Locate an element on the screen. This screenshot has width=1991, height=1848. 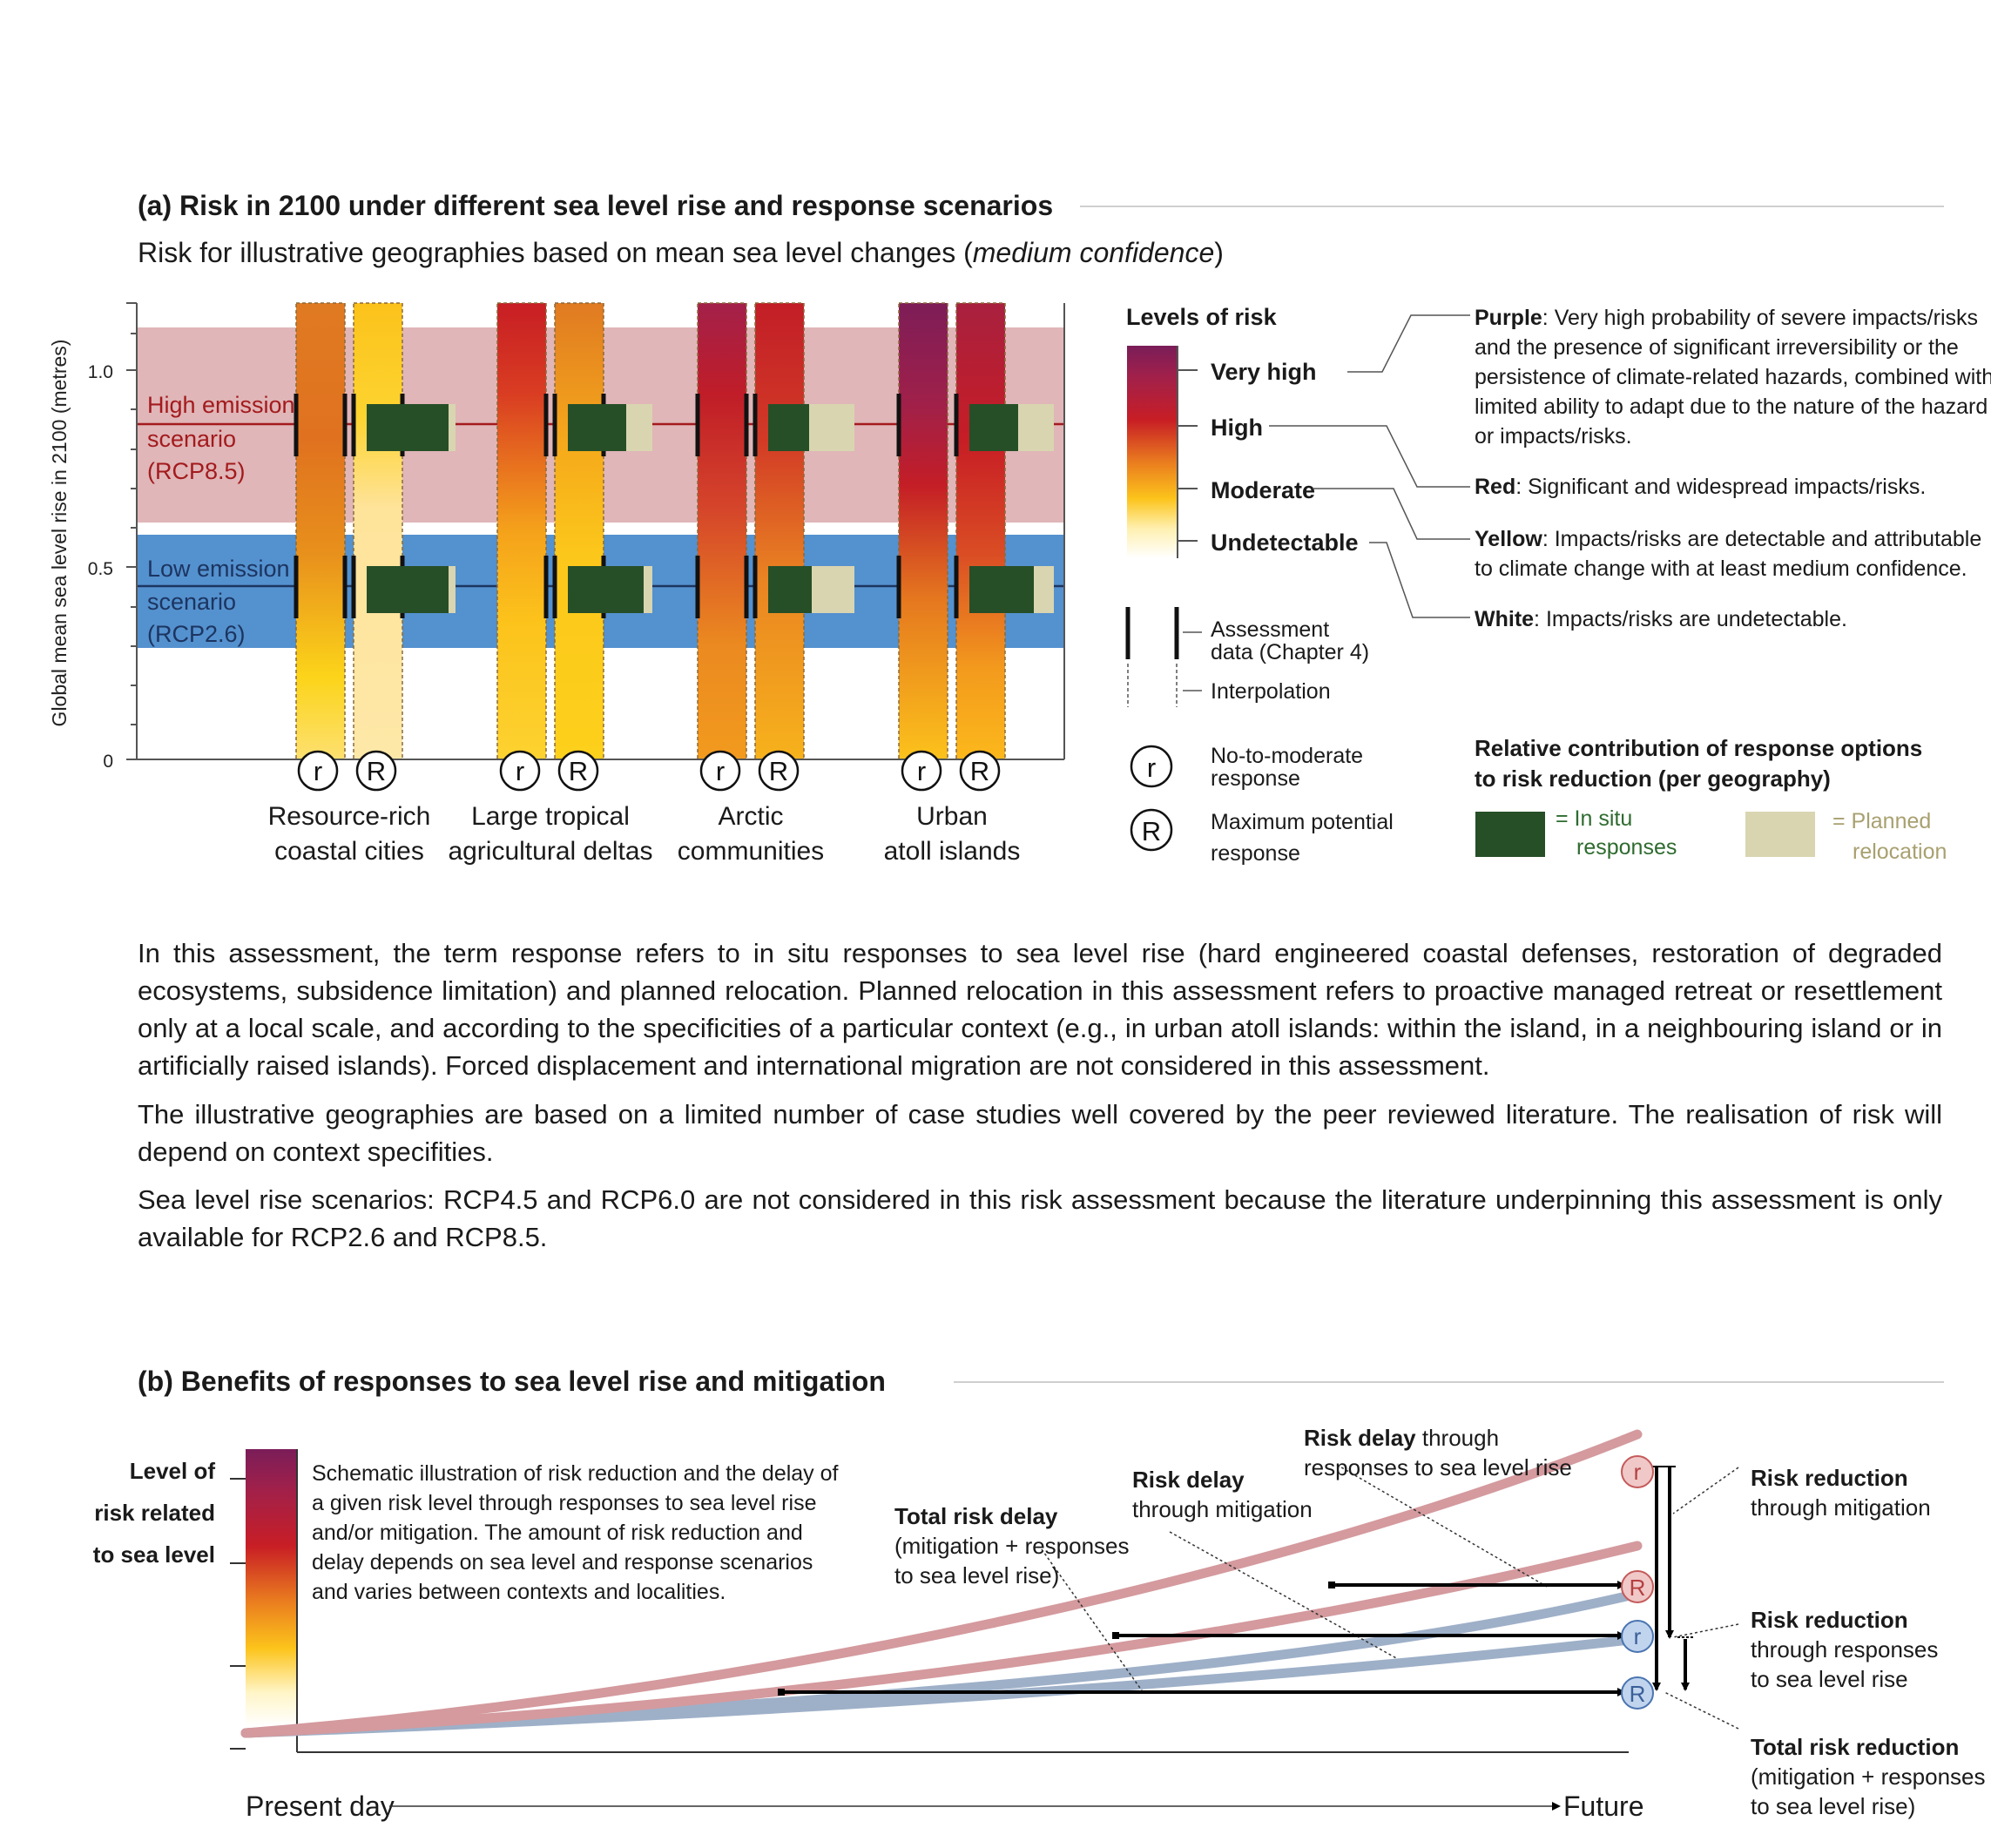
curve-high-r is located at coordinates (941, 1584).